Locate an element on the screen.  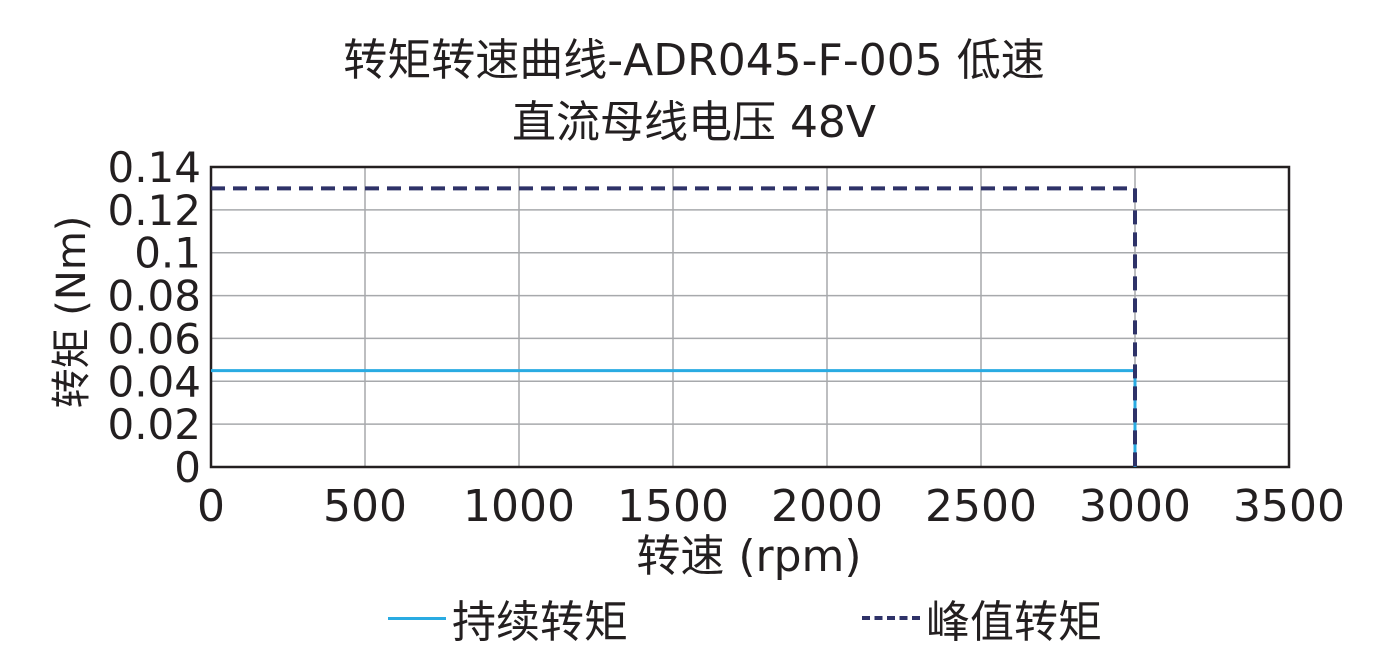
y-axis-label: 转矩 (Nm) is located at coordinates (72, 312).